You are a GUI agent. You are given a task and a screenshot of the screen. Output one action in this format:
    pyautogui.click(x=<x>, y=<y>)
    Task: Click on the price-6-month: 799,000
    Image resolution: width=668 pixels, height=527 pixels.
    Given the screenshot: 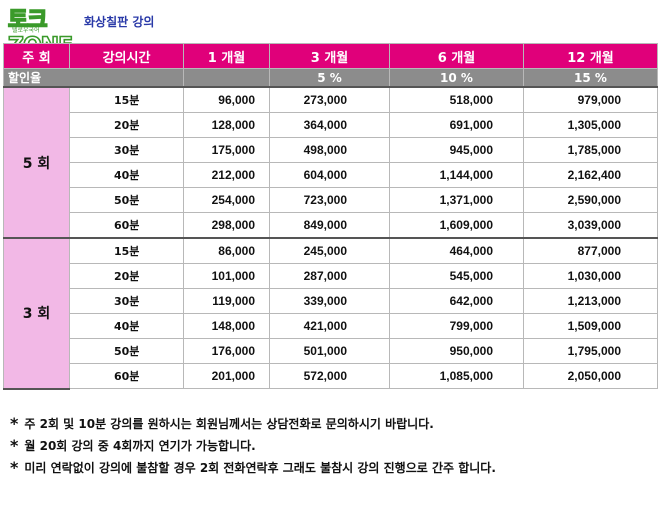 What is the action you would take?
    pyautogui.click(x=456, y=326)
    